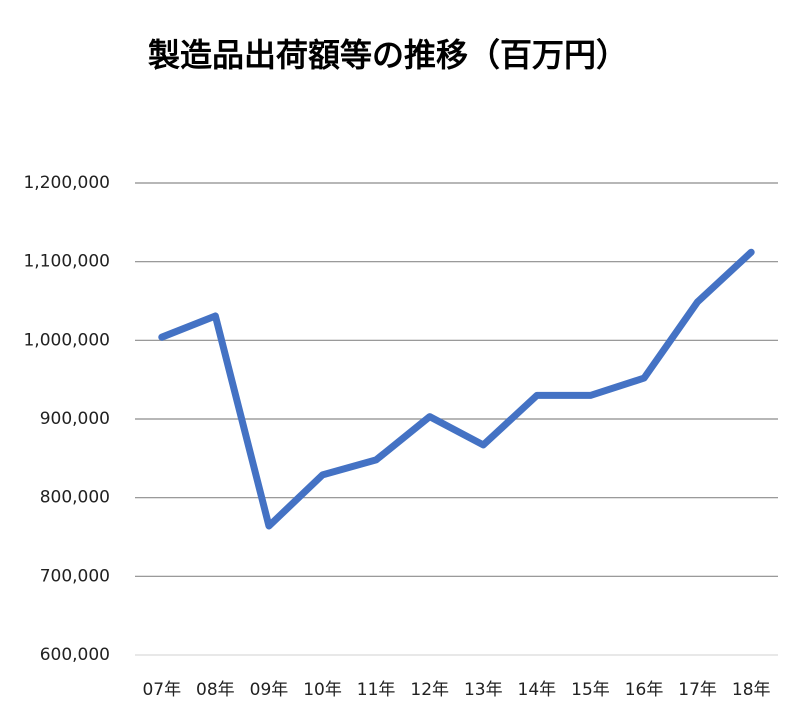 The width and height of the screenshot is (800, 722). I want to click on y-tick-label: 700,000, so click(75, 576).